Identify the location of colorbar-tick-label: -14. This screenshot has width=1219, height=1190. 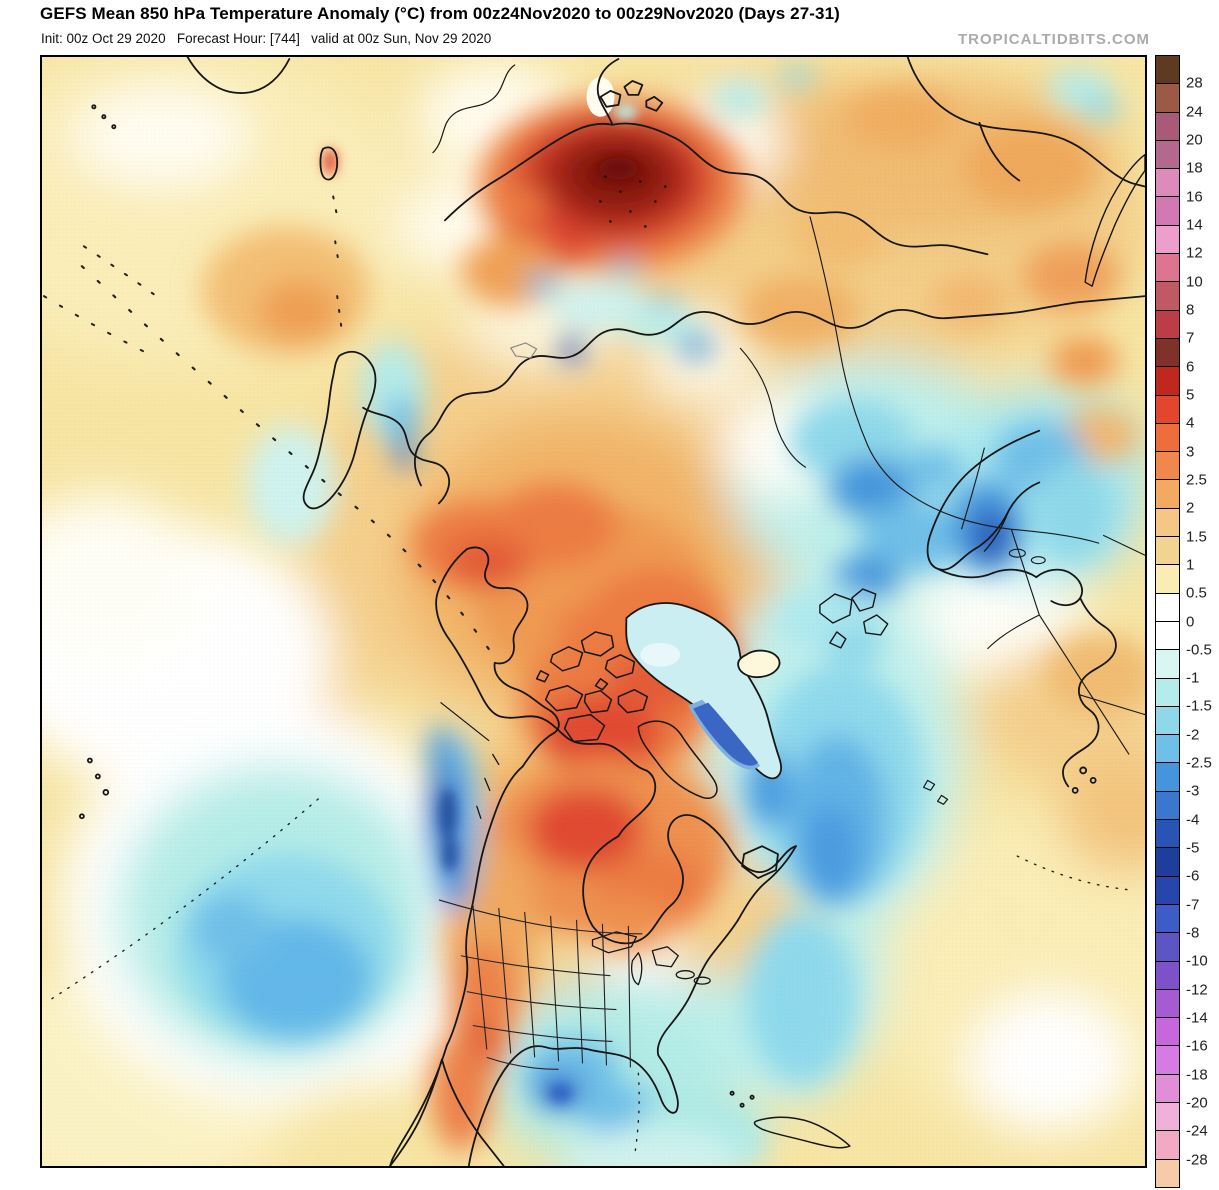
(1197, 1018).